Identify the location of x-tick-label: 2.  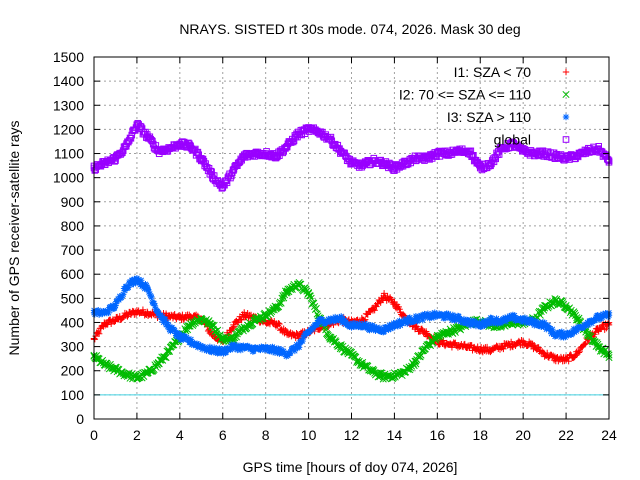
(137, 435).